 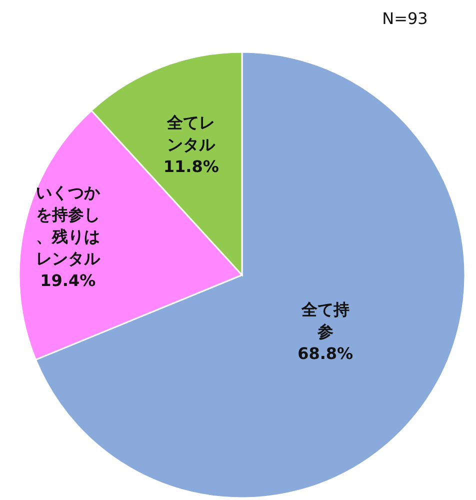 I want to click on slice-label: 全てレンタル, so click(x=191, y=133).